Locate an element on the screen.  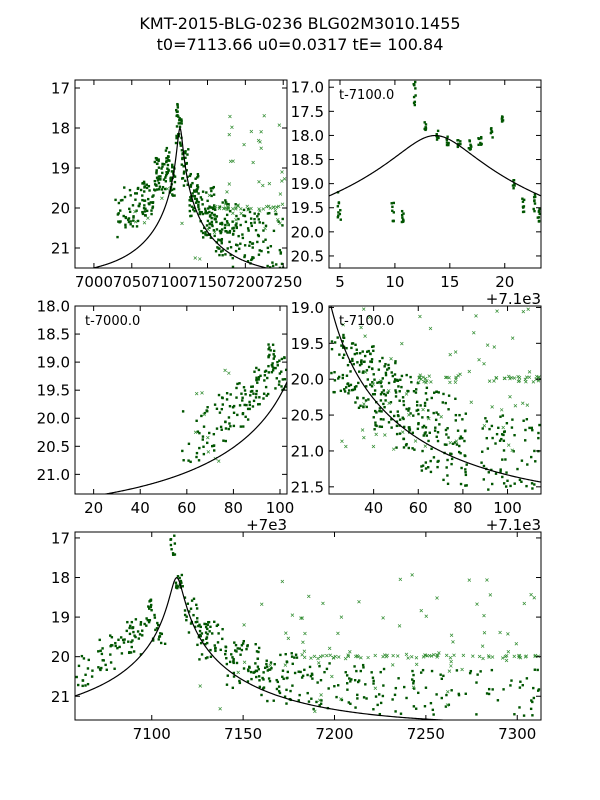
y-tick-label: 19.5 is located at coordinates (53, 391).